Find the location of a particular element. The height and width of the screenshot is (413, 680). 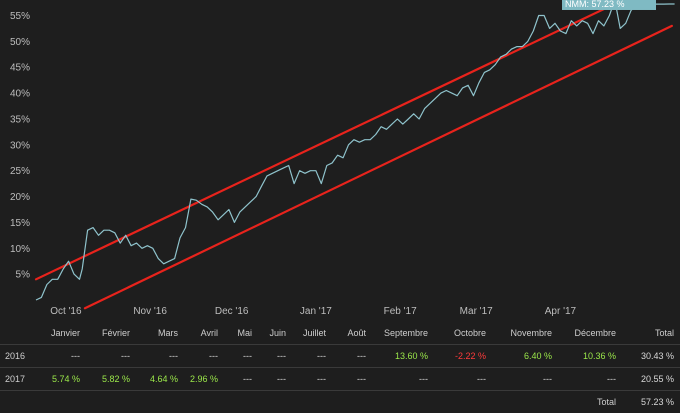

month-return-cell: 5.74 % is located at coordinates (61, 379).